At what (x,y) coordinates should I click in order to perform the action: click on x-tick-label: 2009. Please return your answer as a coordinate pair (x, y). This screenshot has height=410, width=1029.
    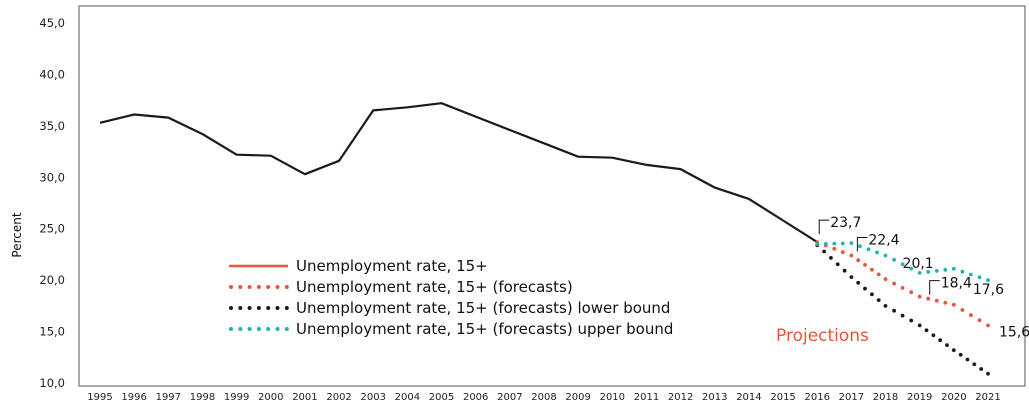
    Looking at the image, I should click on (577, 397).